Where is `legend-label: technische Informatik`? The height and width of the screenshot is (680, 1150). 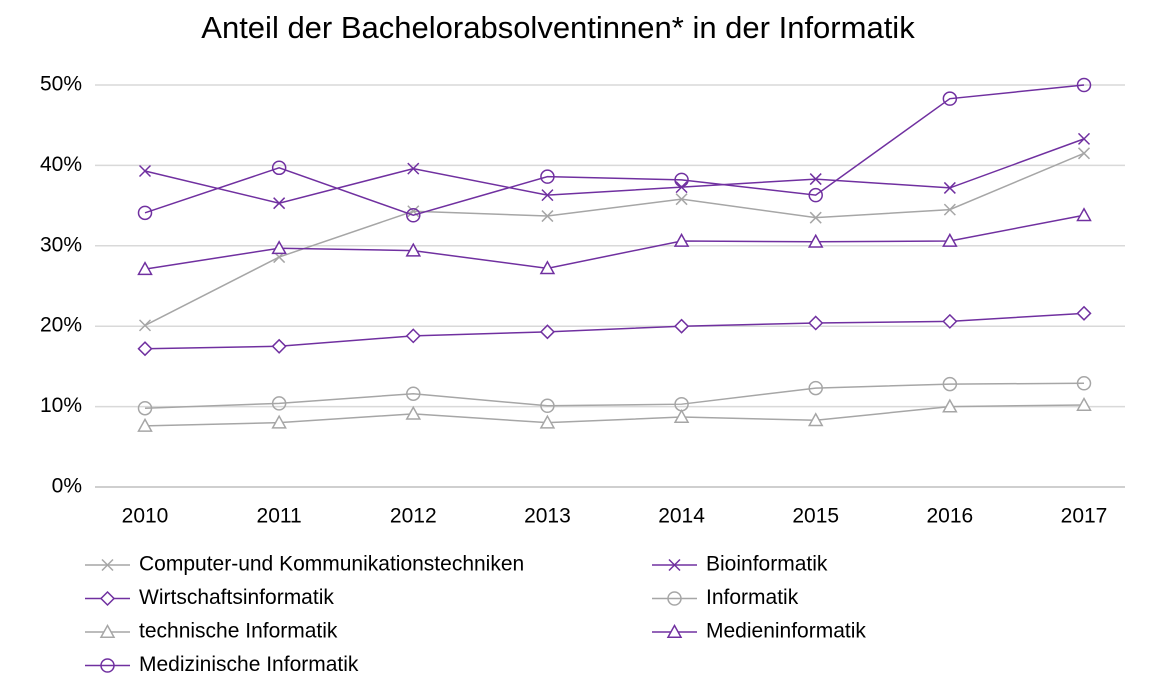 legend-label: technische Informatik is located at coordinates (238, 631).